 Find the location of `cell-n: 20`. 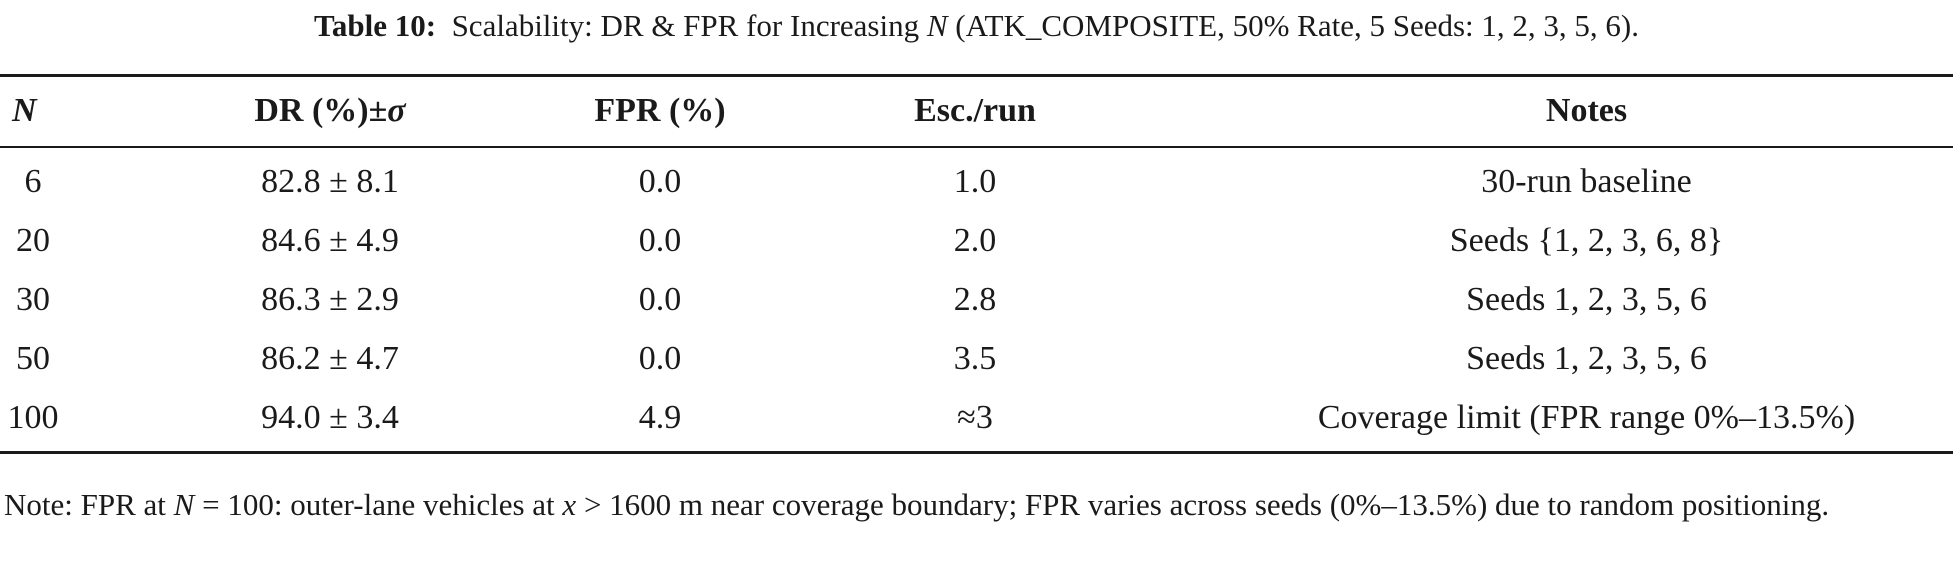

cell-n: 20 is located at coordinates (33, 240).